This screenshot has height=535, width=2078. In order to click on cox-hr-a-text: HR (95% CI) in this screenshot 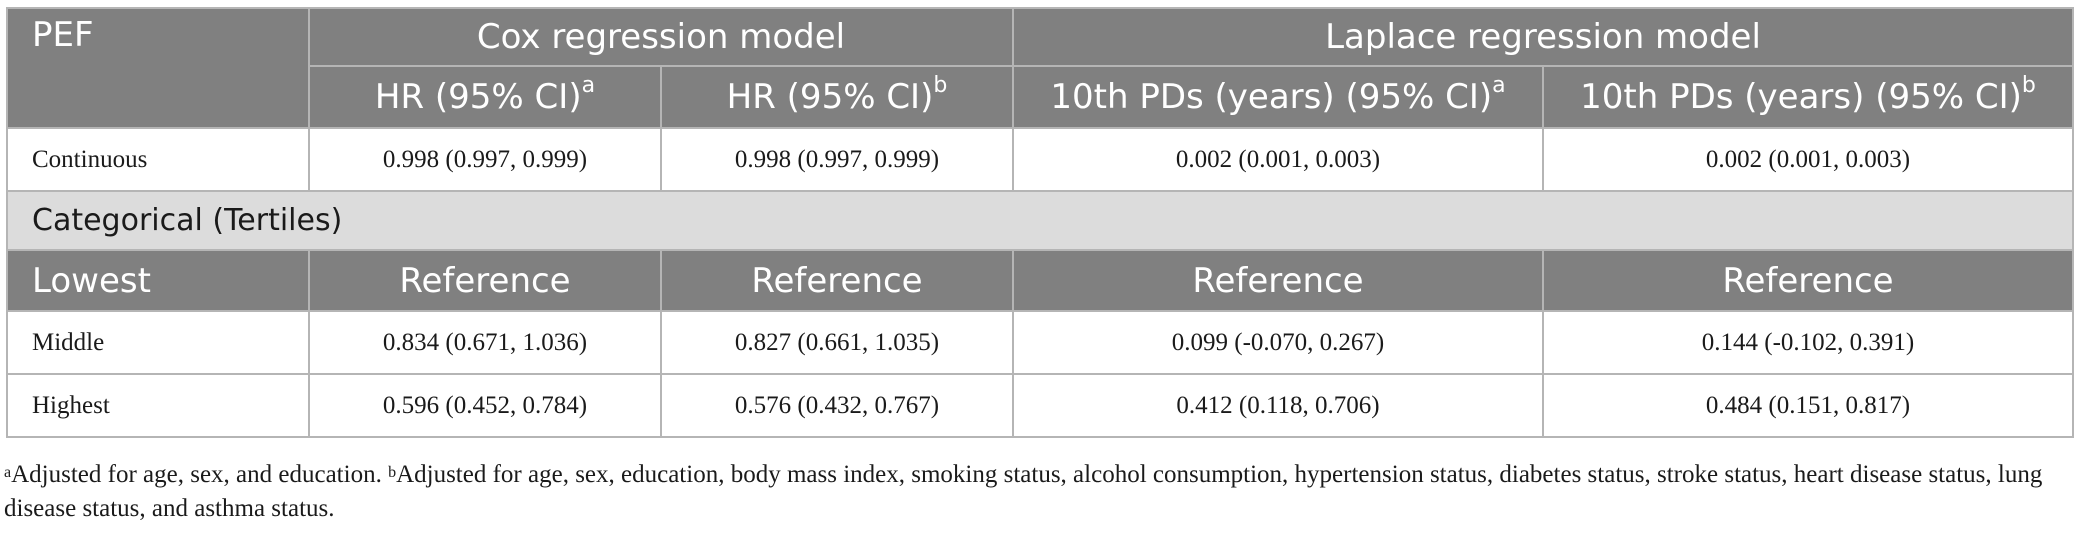, I will do `click(478, 97)`.